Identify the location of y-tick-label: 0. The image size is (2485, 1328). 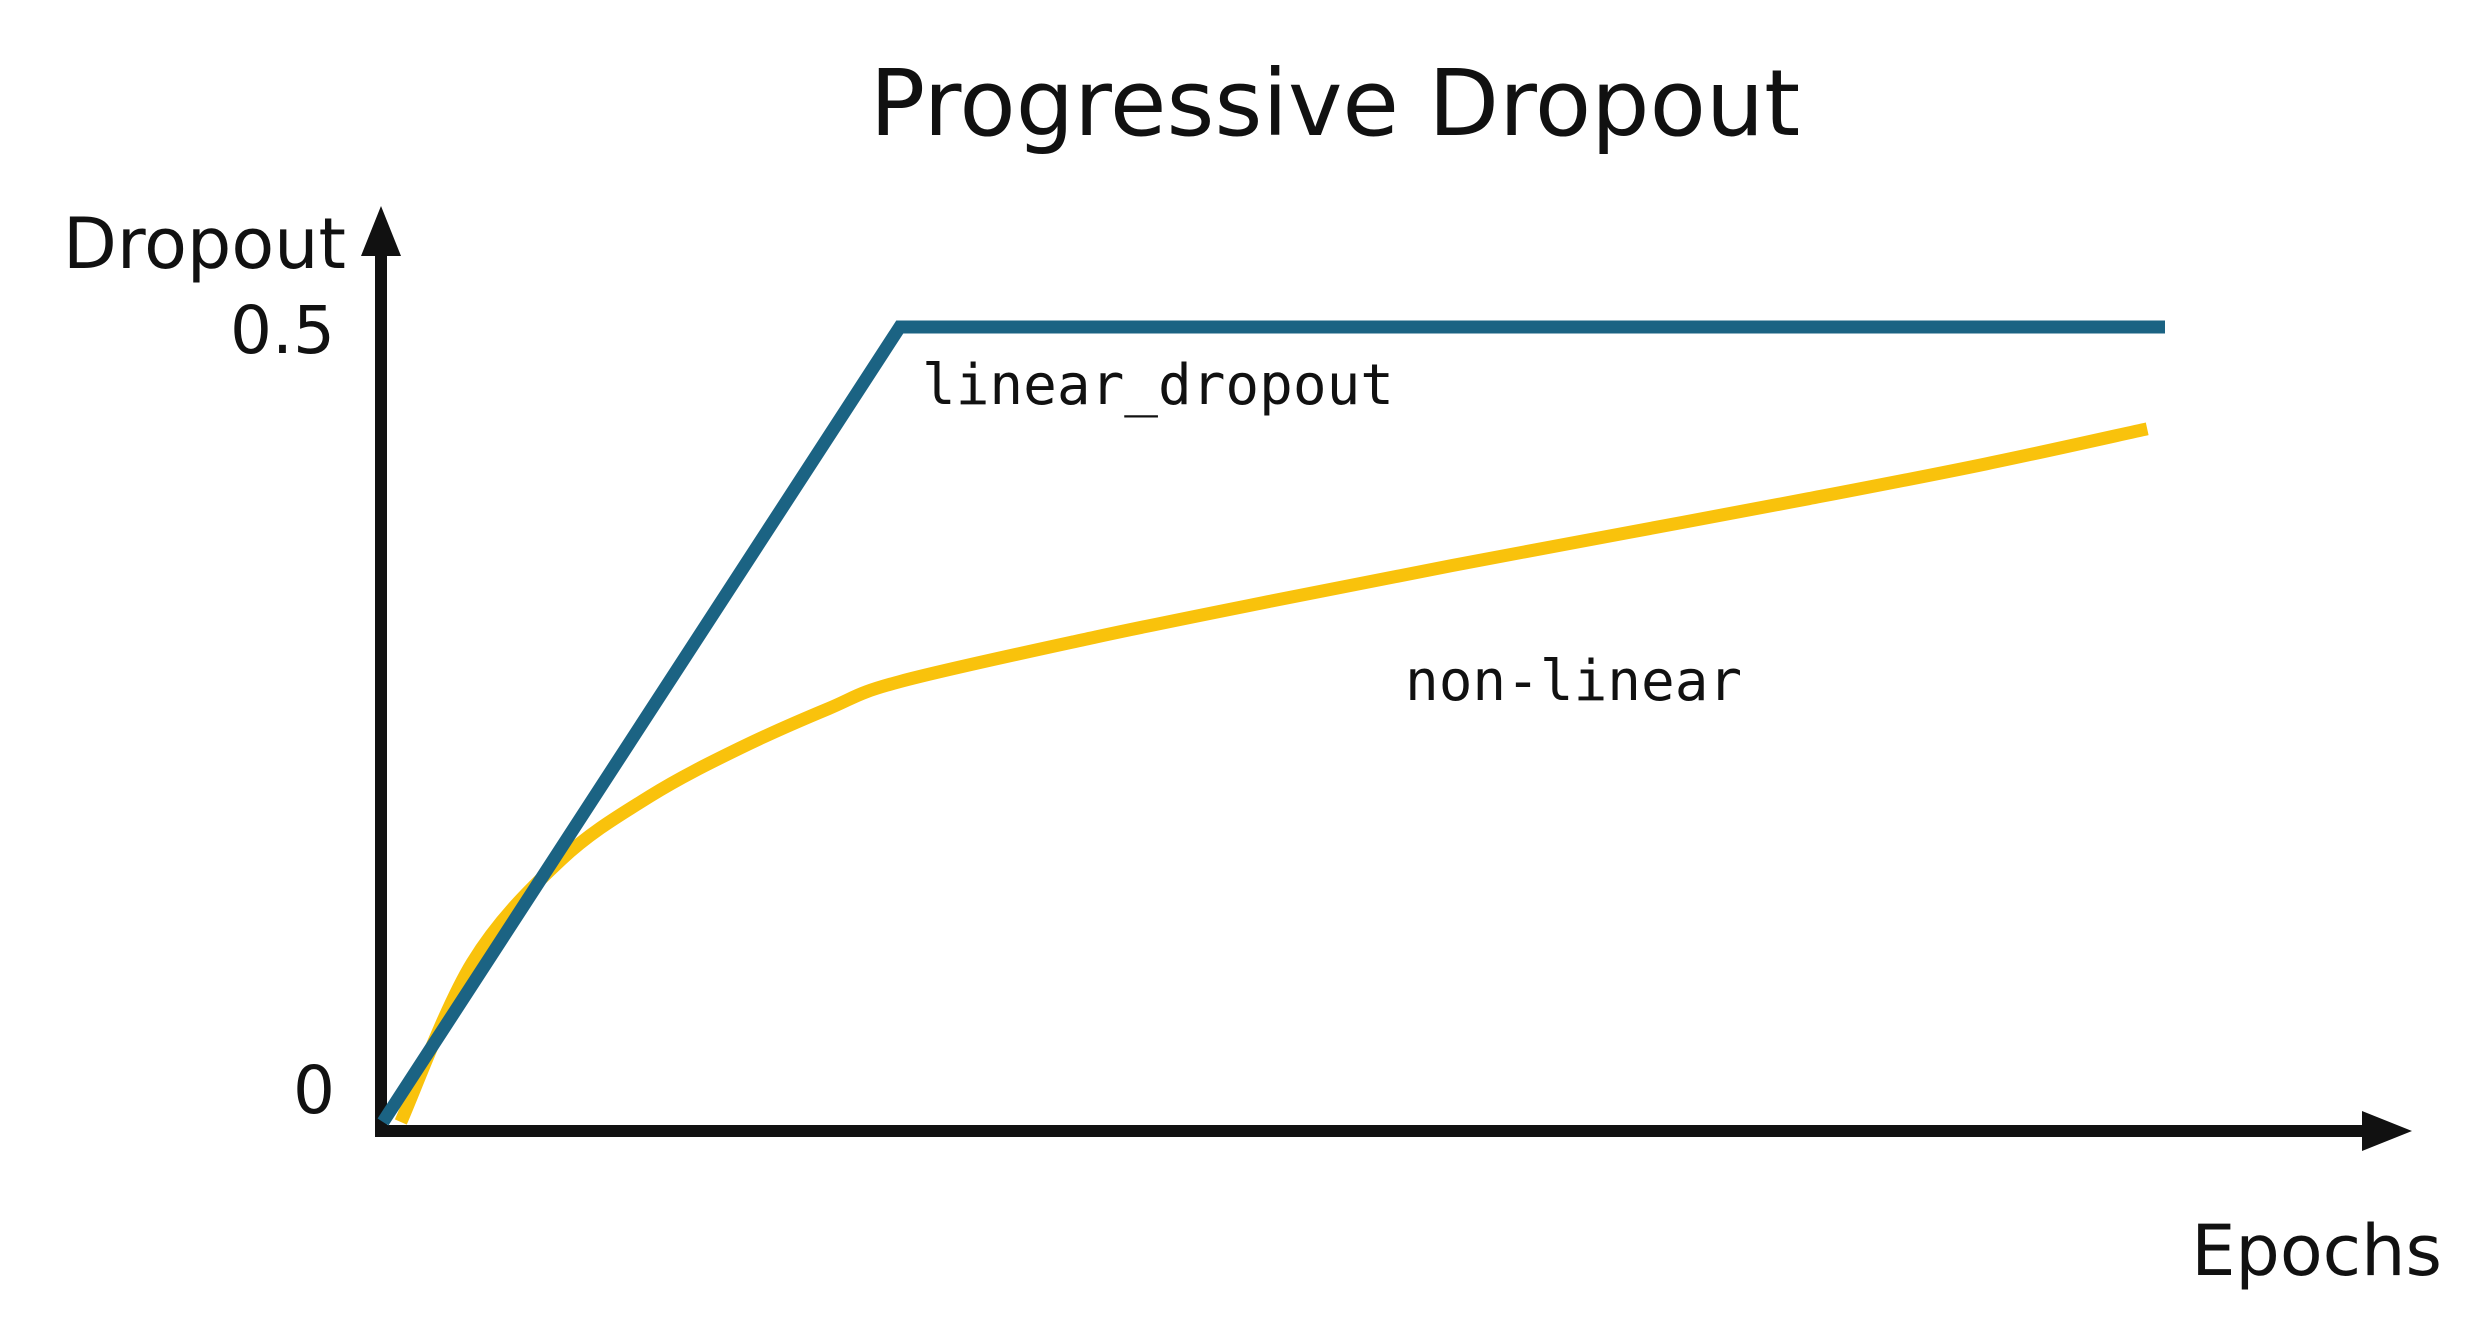
(314, 1090).